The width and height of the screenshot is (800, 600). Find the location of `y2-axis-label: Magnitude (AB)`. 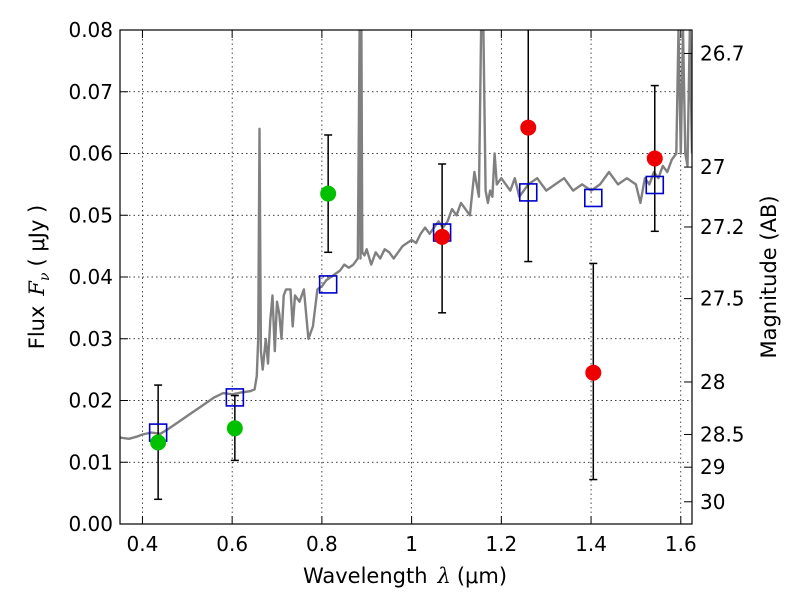

y2-axis-label: Magnitude (AB) is located at coordinates (769, 276).